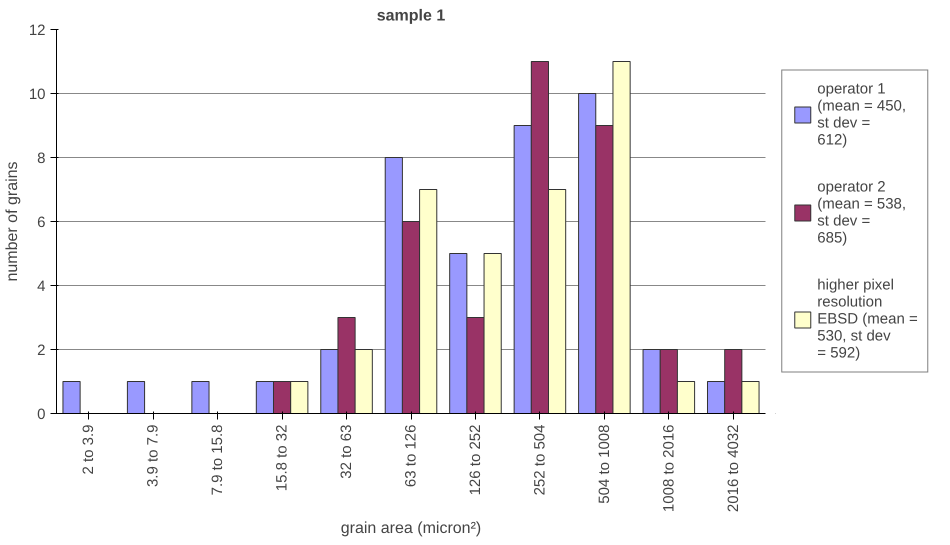 This screenshot has width=950, height=545. I want to click on chart-title: sample 1, so click(411, 16).